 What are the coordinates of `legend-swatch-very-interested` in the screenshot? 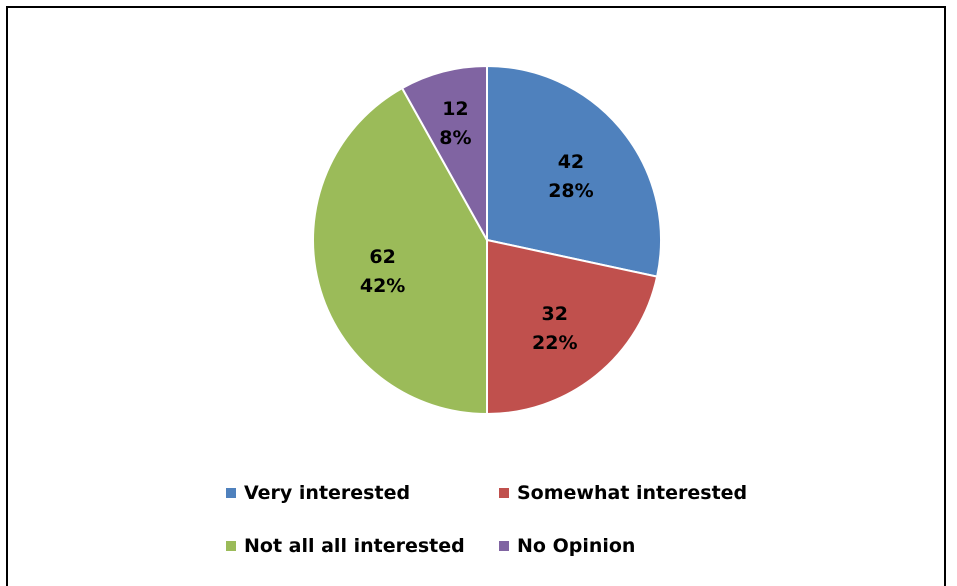 It's located at (231, 493).